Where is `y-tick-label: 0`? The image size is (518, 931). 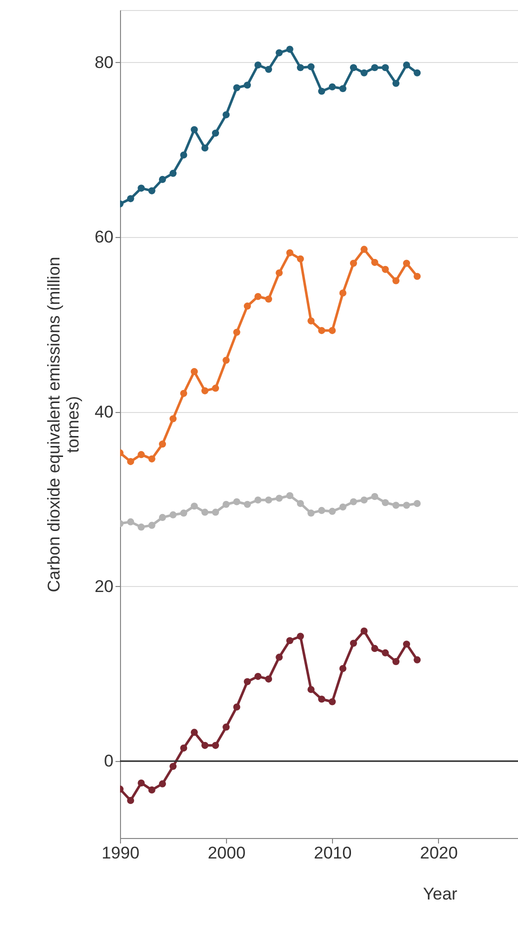
y-tick-label: 0 is located at coordinates (109, 761).